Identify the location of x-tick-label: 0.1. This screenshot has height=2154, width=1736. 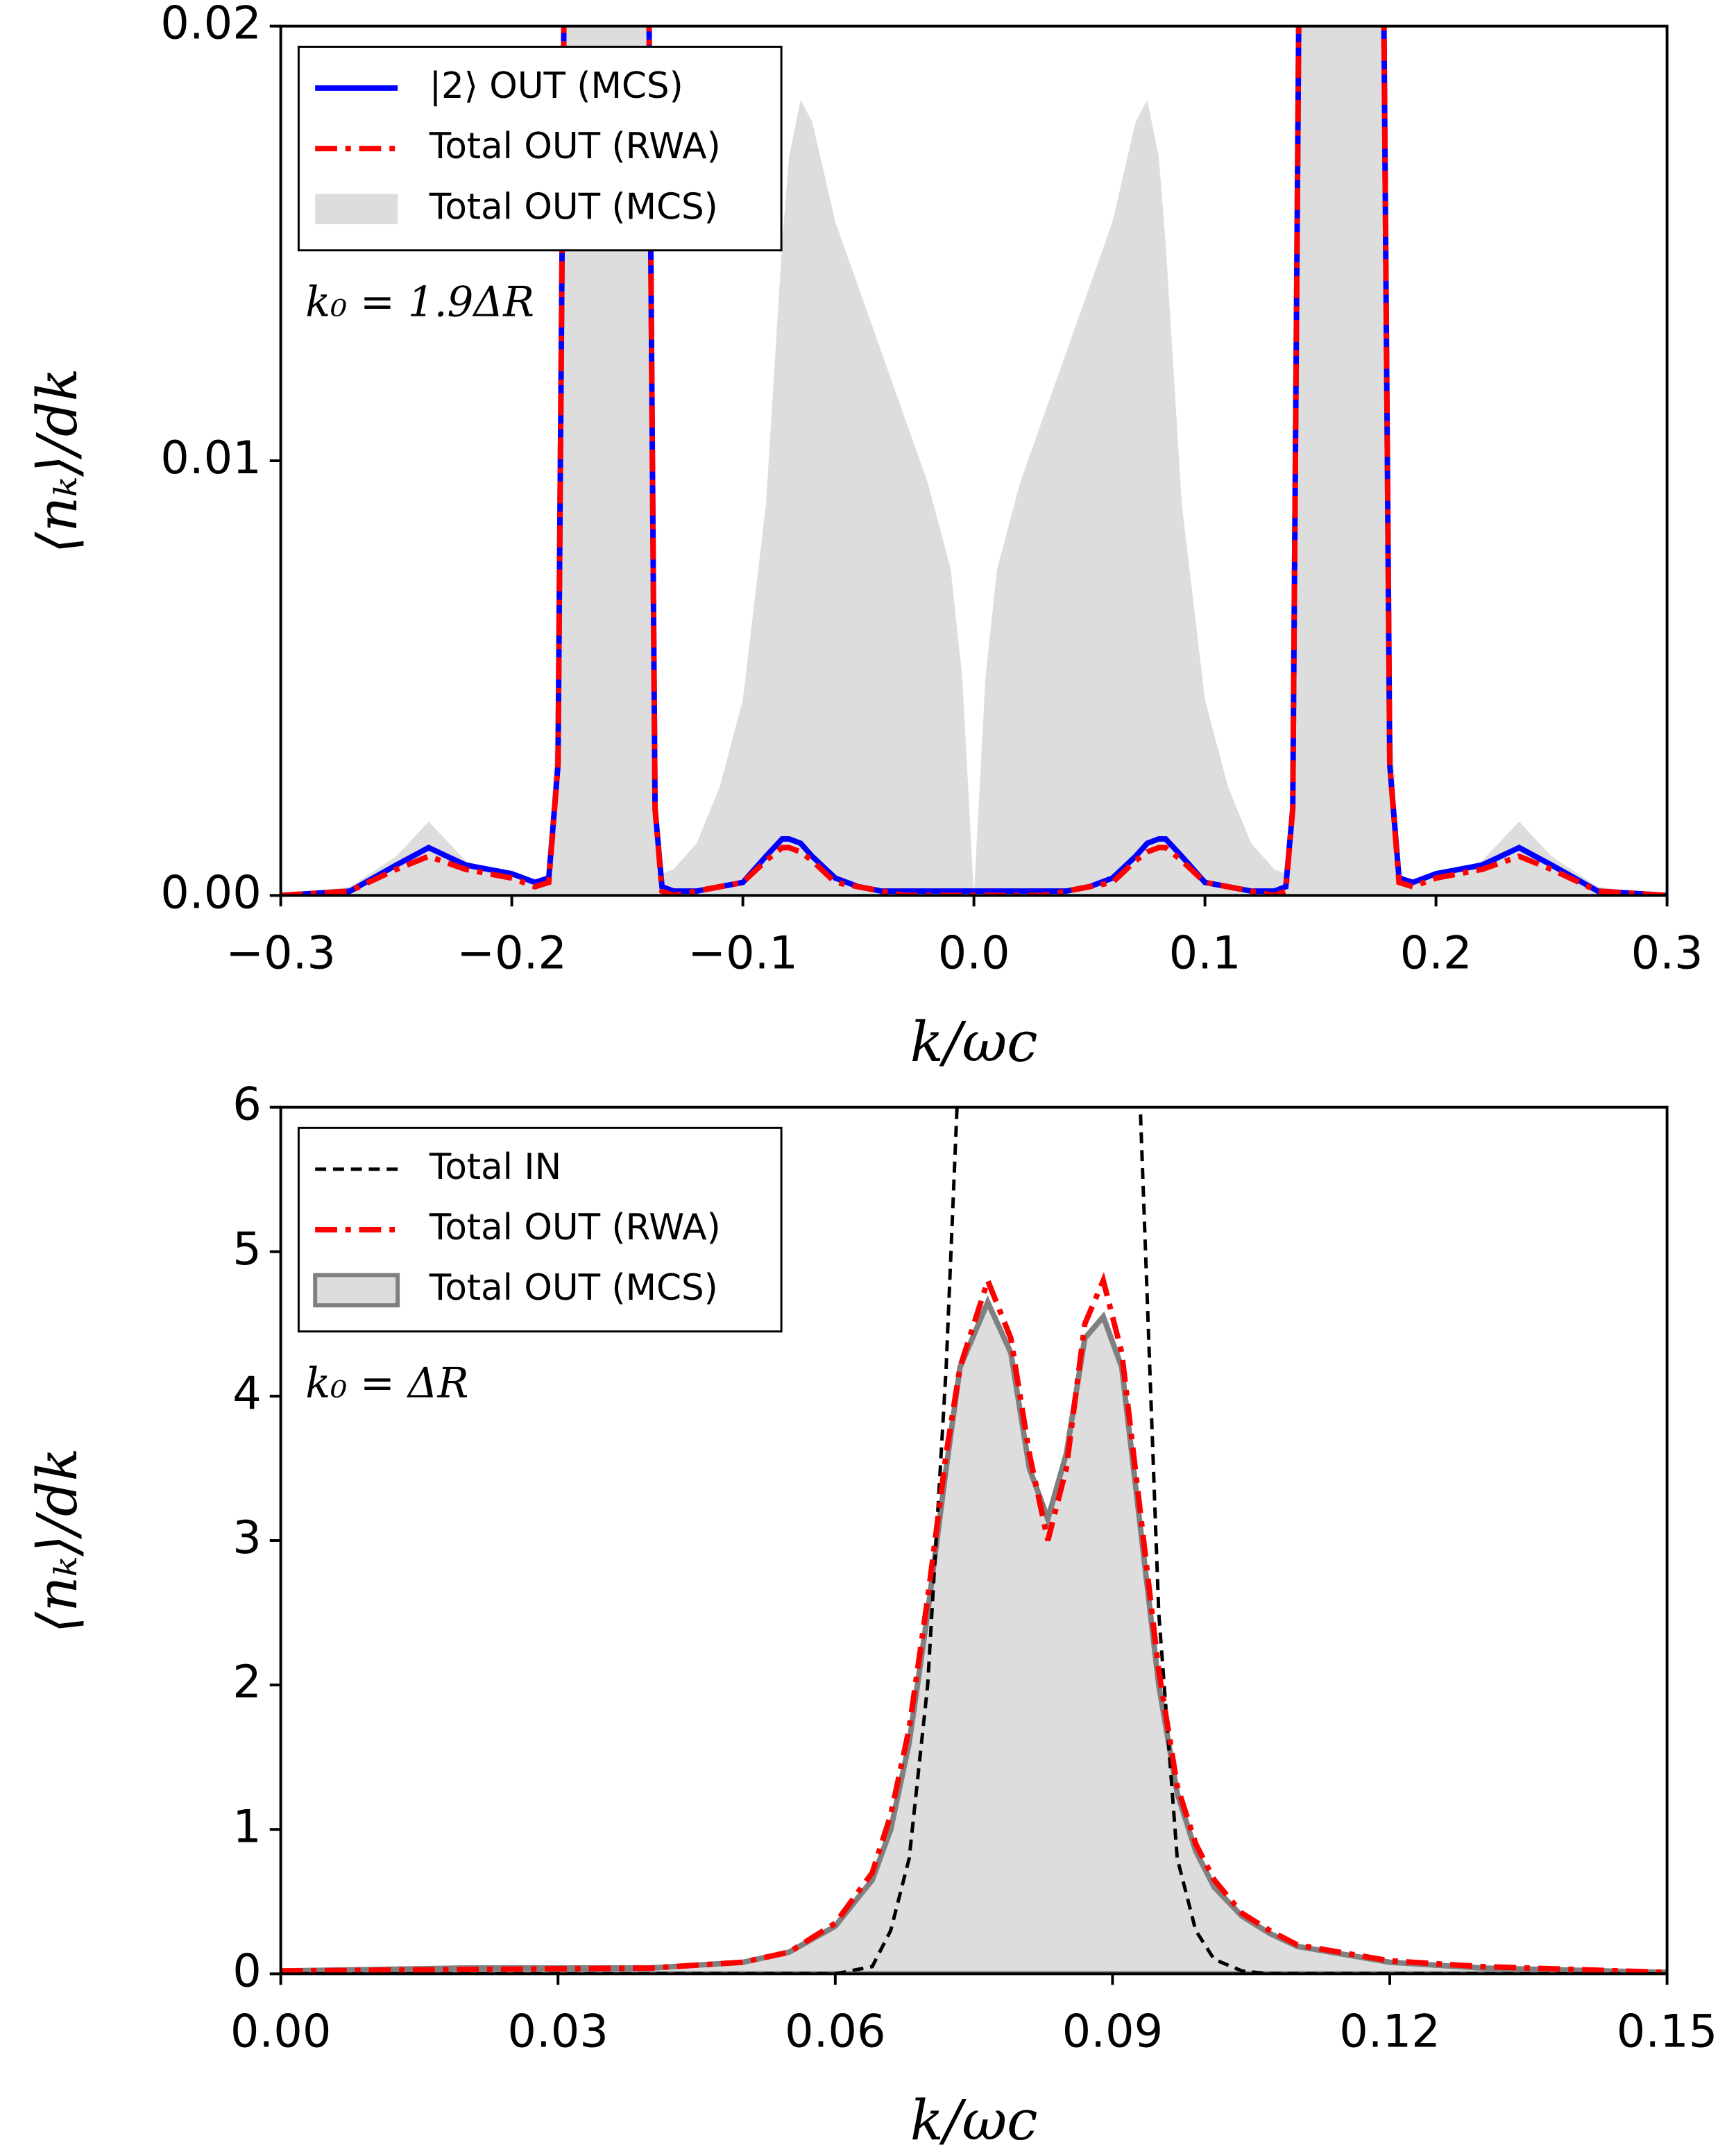
(1205, 953).